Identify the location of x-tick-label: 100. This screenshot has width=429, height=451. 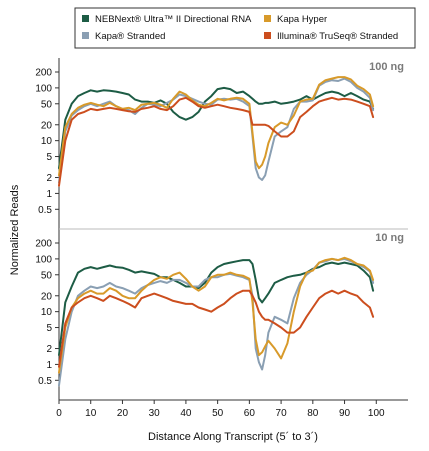
(376, 413).